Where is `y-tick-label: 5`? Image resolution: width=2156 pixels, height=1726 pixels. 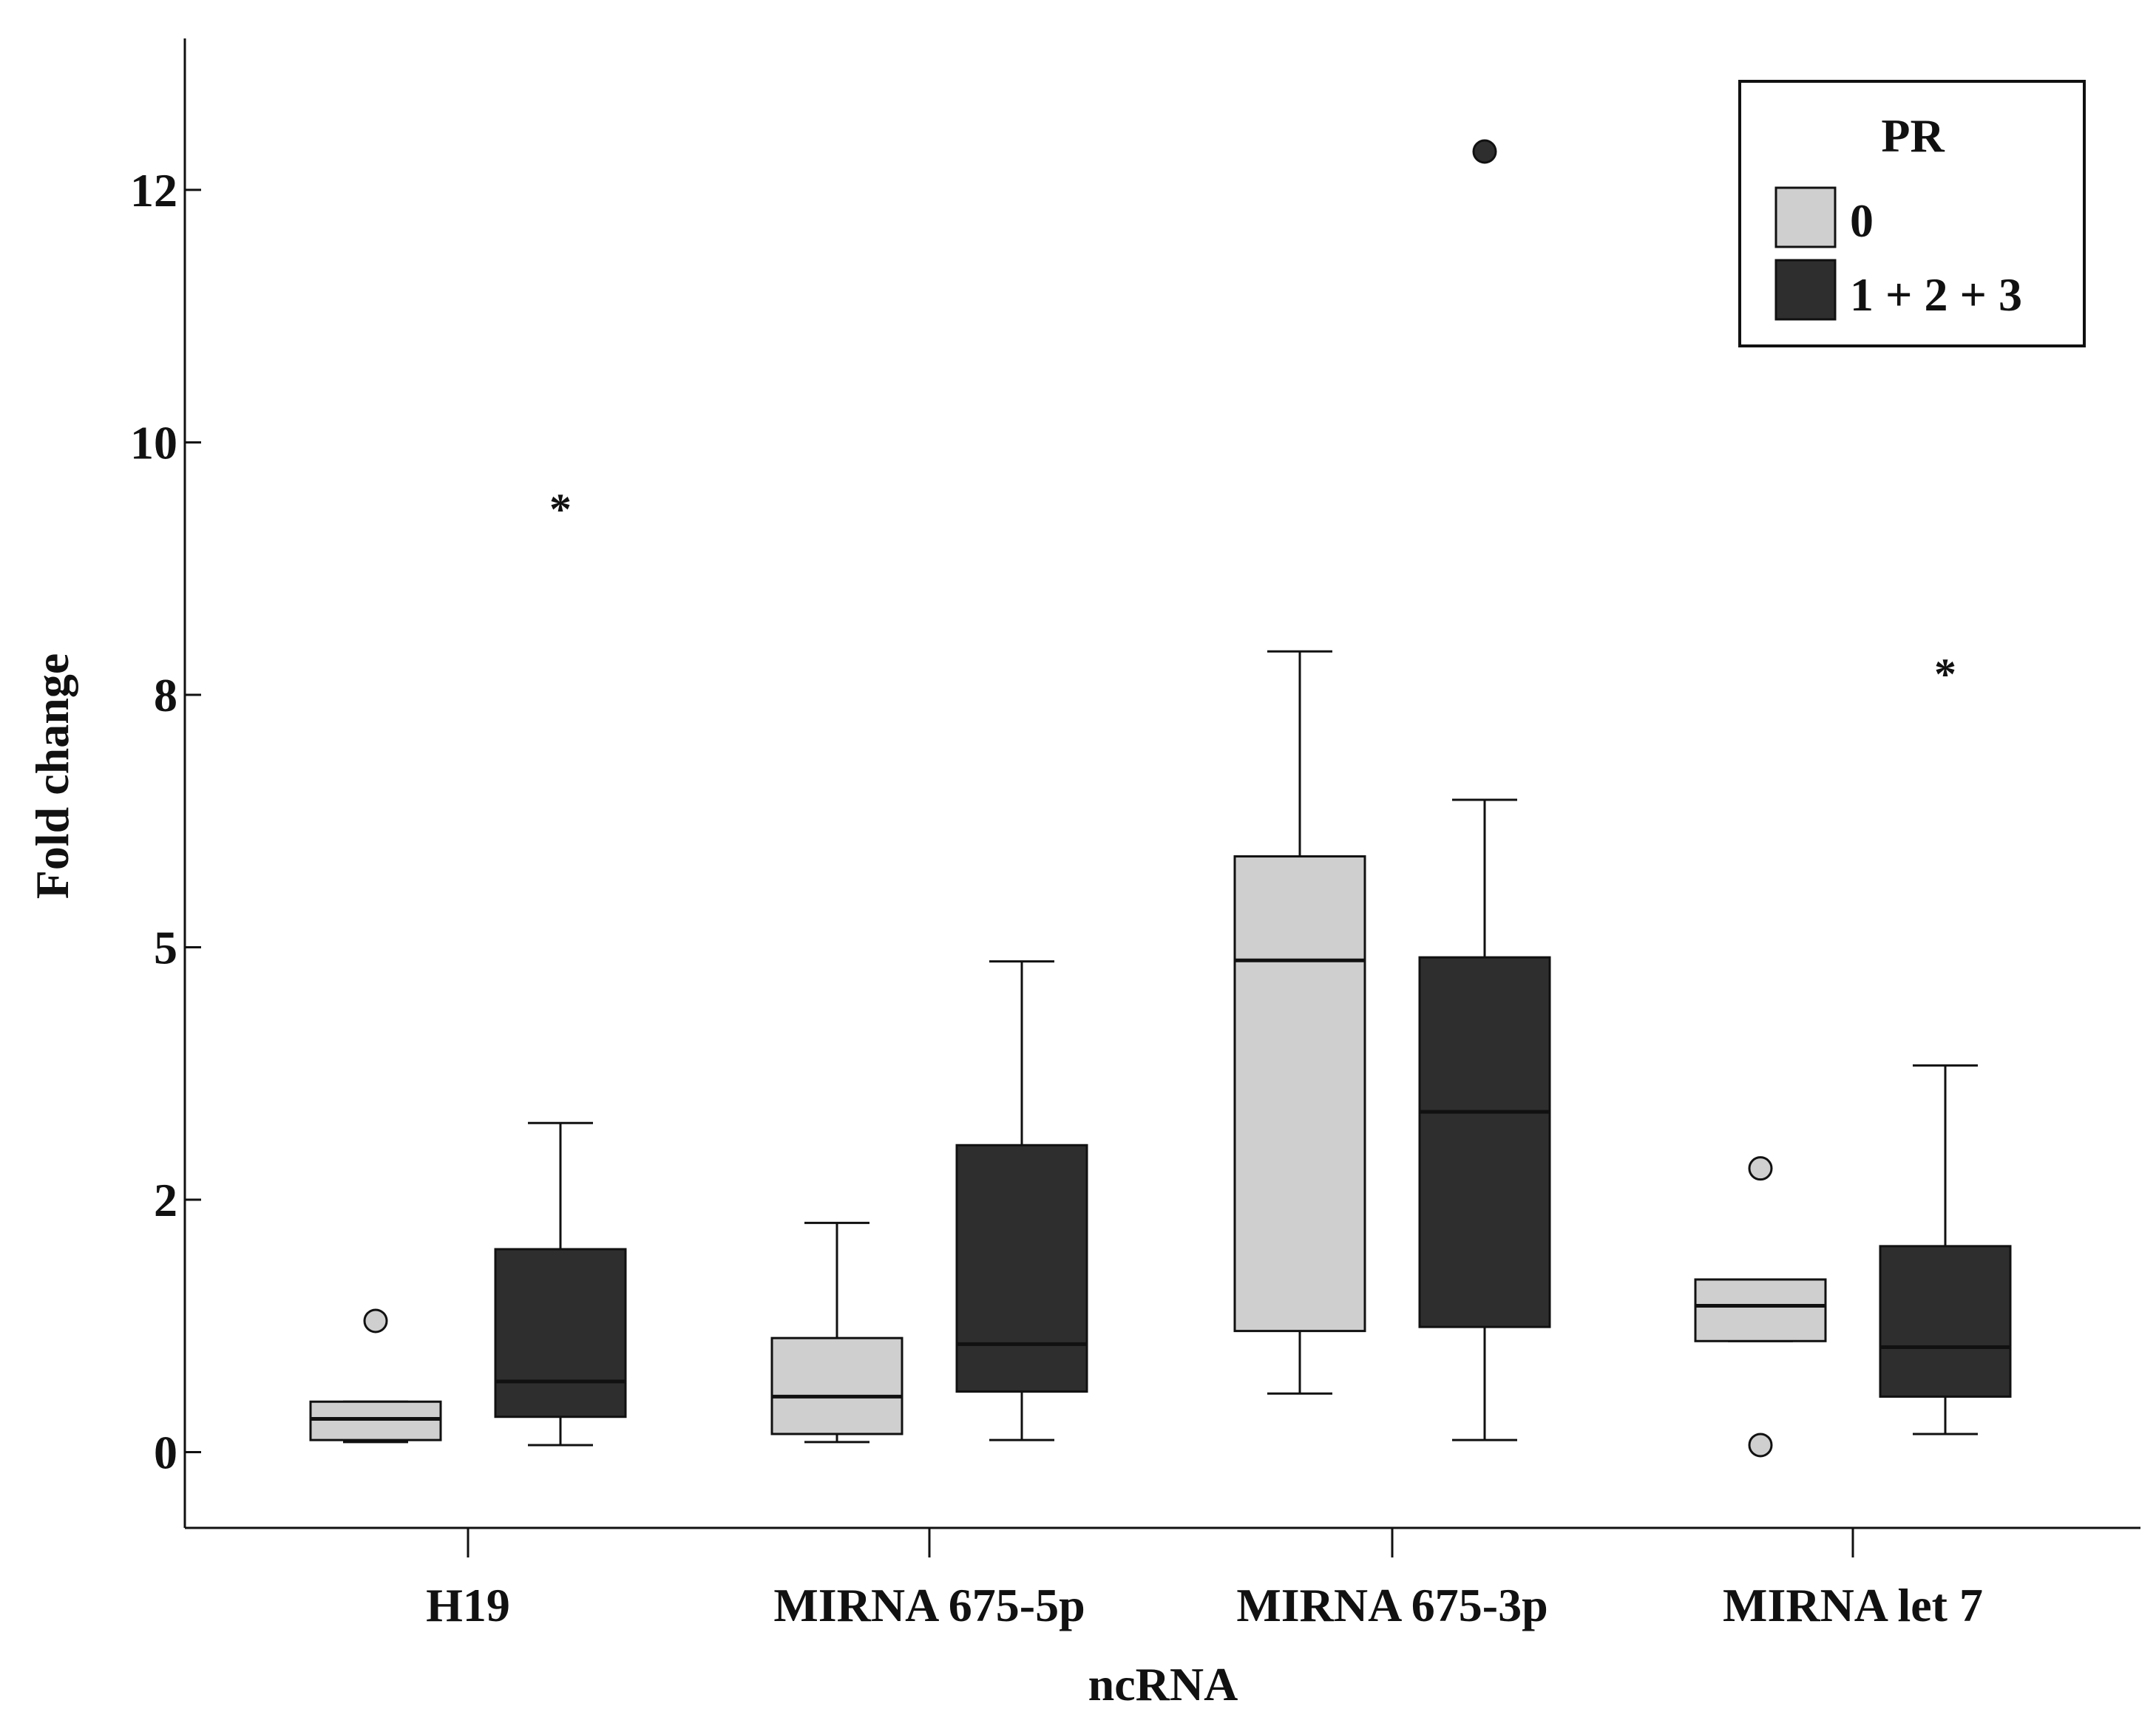
y-tick-label: 5 is located at coordinates (165, 947).